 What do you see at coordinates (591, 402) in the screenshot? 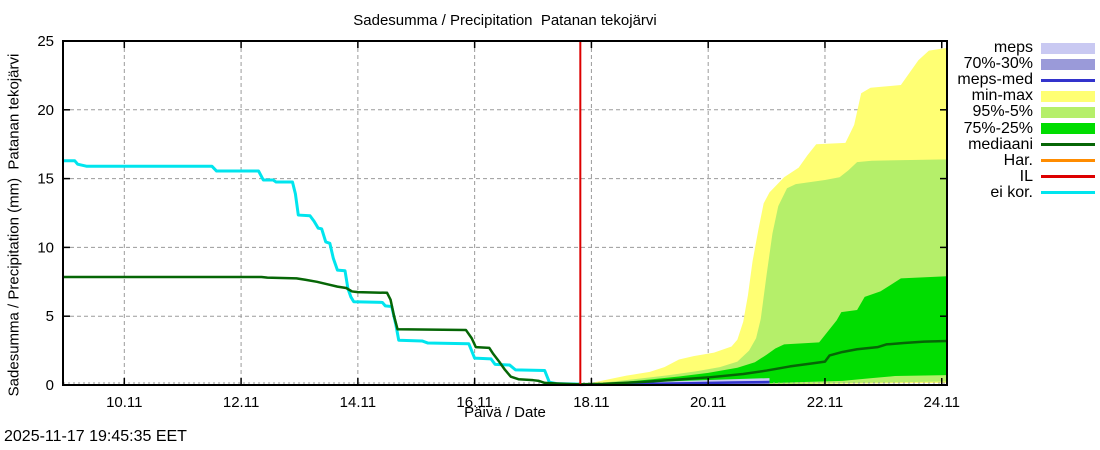
I see `x-tick-label: 18.11` at bounding box center [591, 402].